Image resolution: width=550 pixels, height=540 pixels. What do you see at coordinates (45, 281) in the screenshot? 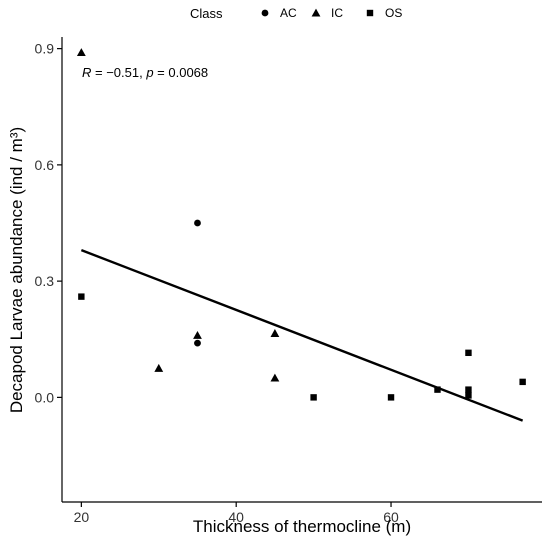
I see `y-tick-label: 0.3` at bounding box center [45, 281].